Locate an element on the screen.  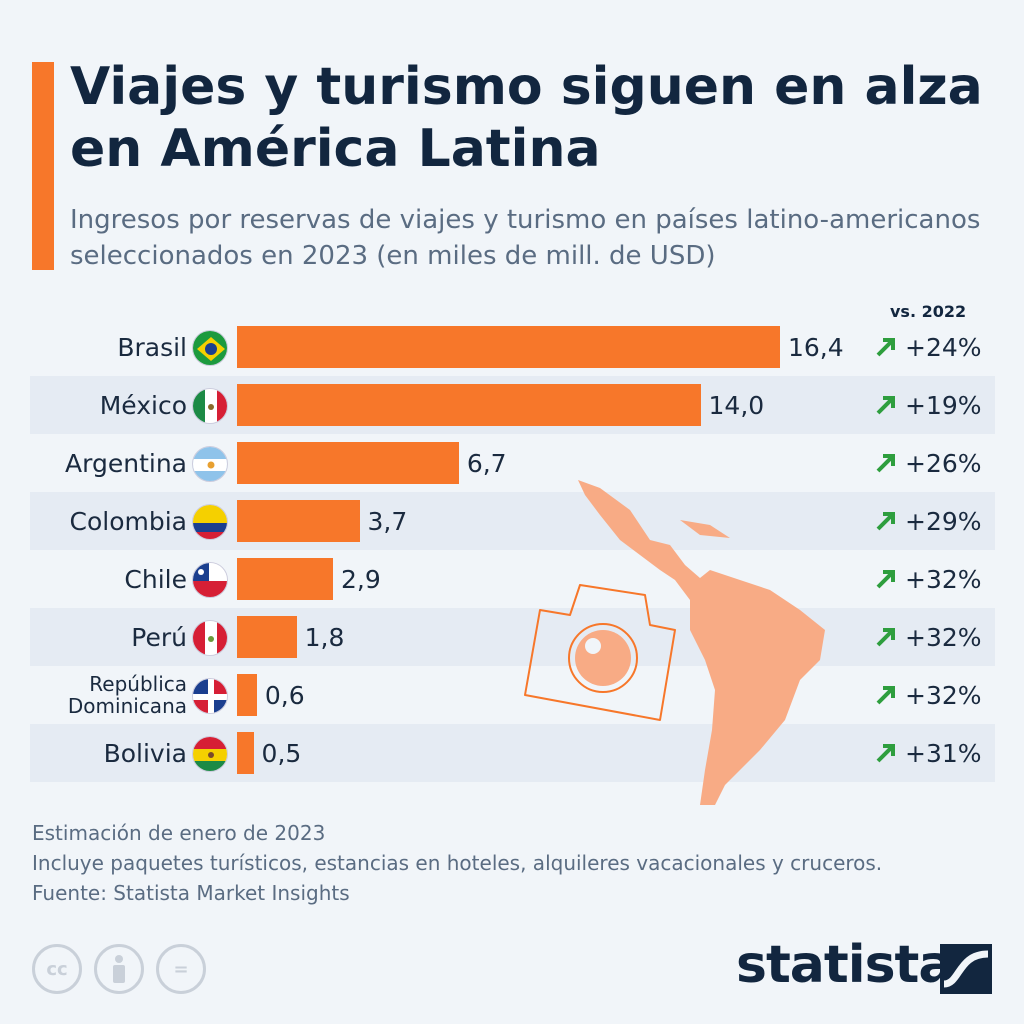
latin-america-map-icon is located at coordinates (701, 642).